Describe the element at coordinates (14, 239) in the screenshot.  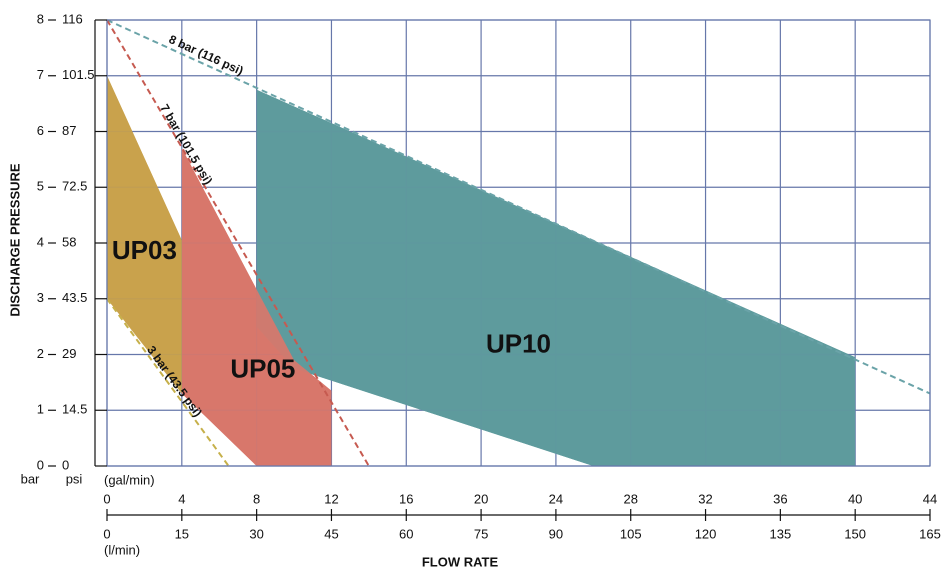
I see `y-axis-title: DISCHARGE PRESSURE` at that location.